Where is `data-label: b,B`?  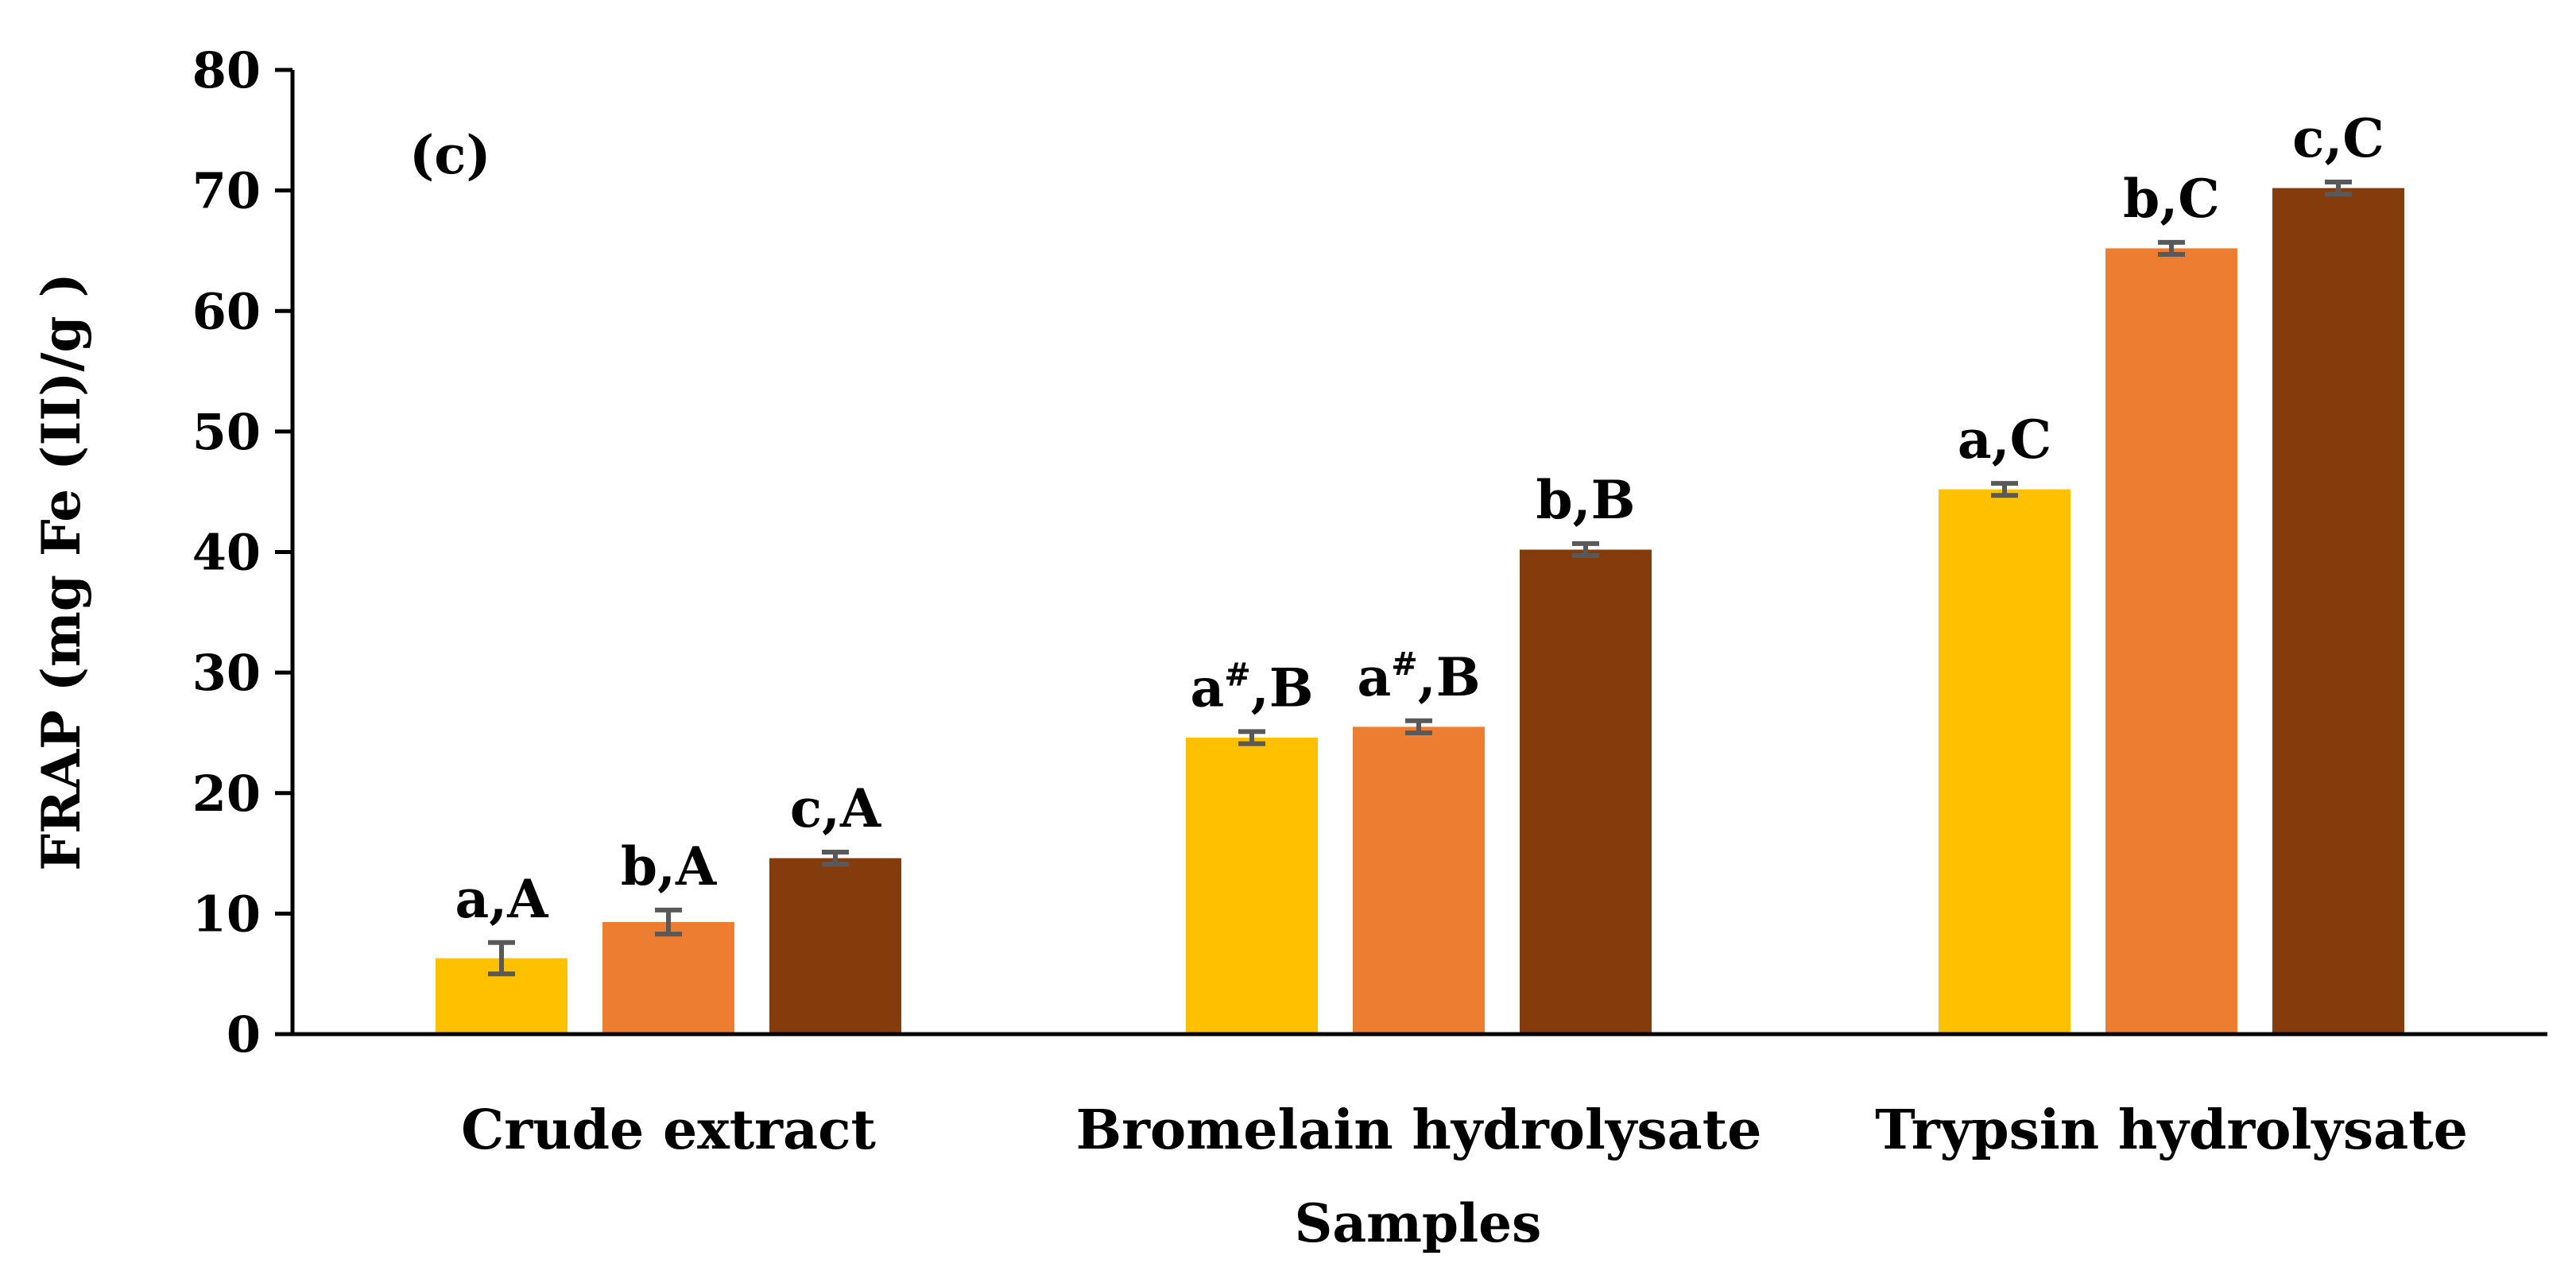 data-label: b,B is located at coordinates (1586, 500).